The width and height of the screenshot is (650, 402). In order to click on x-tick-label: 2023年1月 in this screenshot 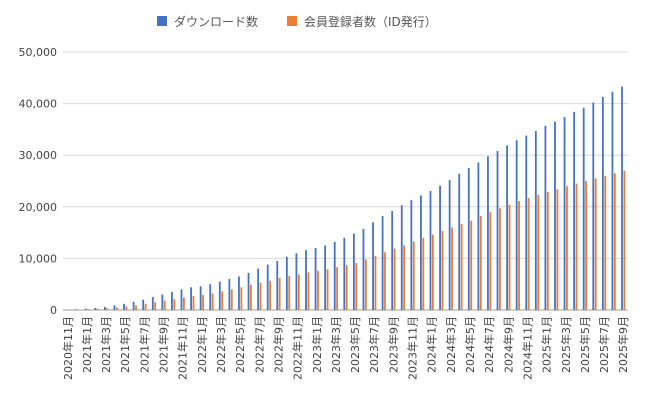, I will do `click(317, 344)`.